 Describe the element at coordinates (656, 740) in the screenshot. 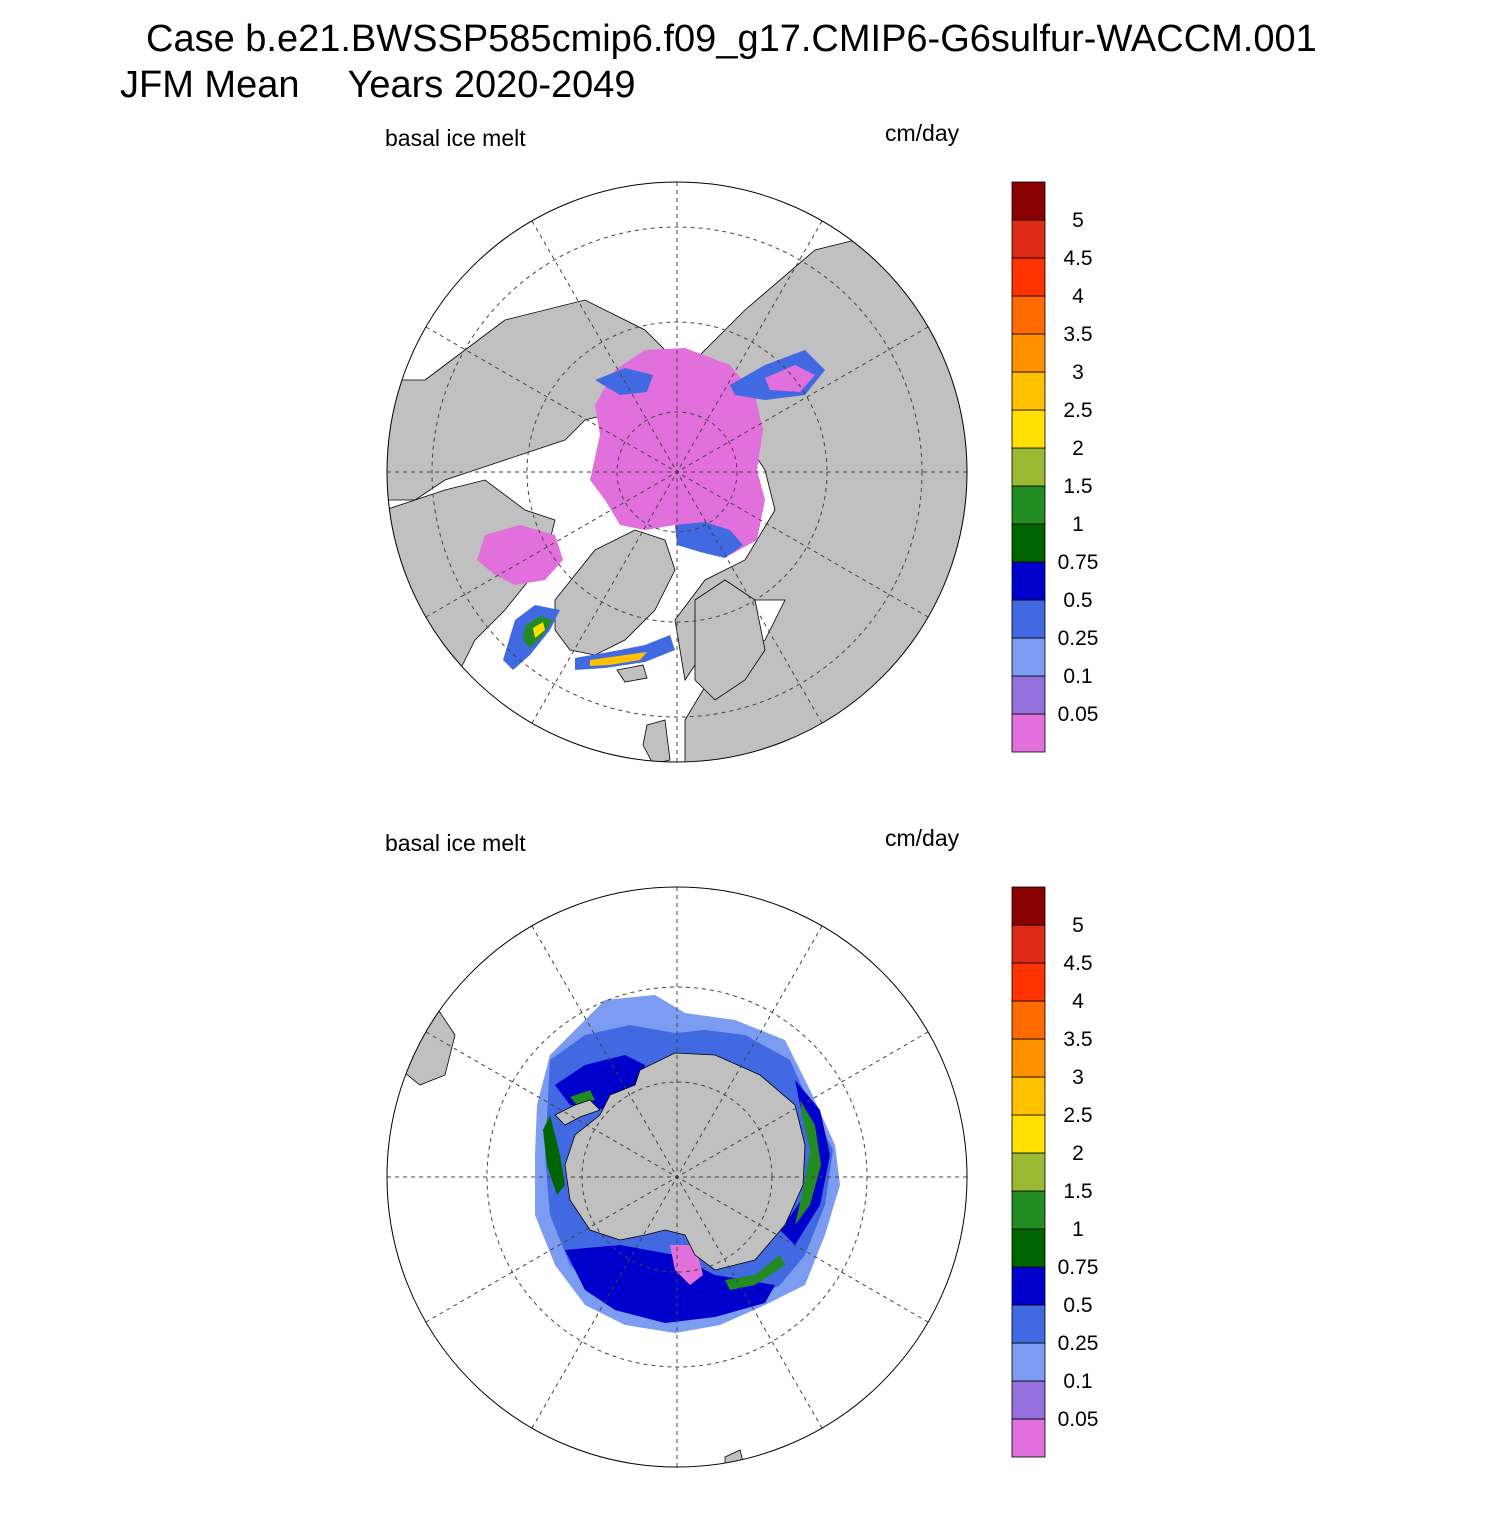

I see `british-isles-land` at that location.